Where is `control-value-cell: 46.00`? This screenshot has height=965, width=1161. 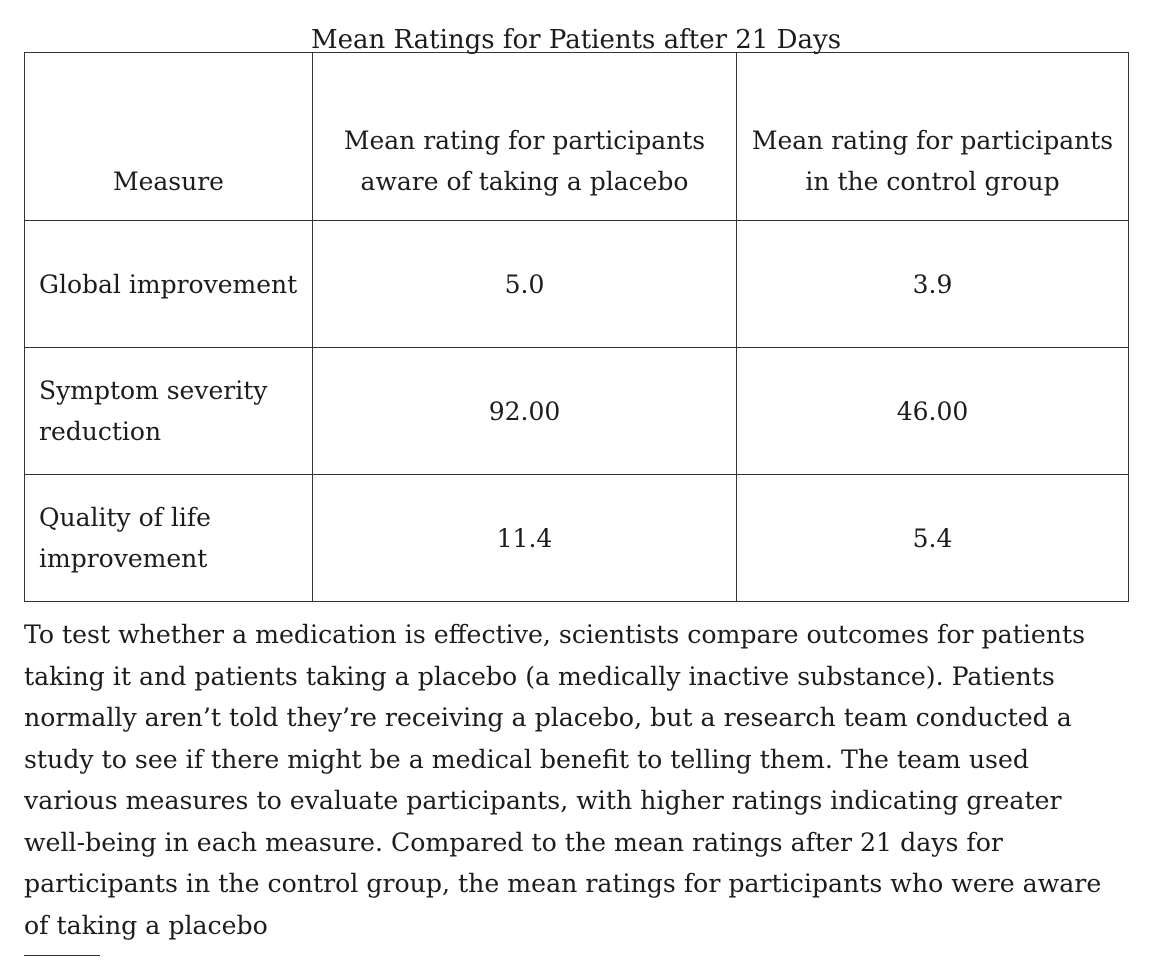 control-value-cell: 46.00 is located at coordinates (932, 411).